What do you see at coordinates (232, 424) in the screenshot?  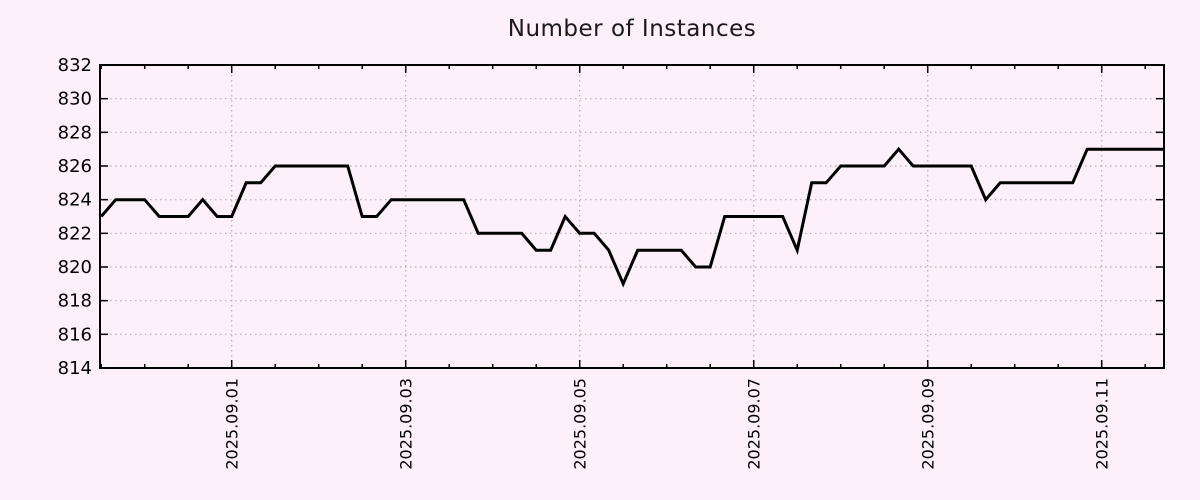 I see `x-tick-label: 2025.09.01` at bounding box center [232, 424].